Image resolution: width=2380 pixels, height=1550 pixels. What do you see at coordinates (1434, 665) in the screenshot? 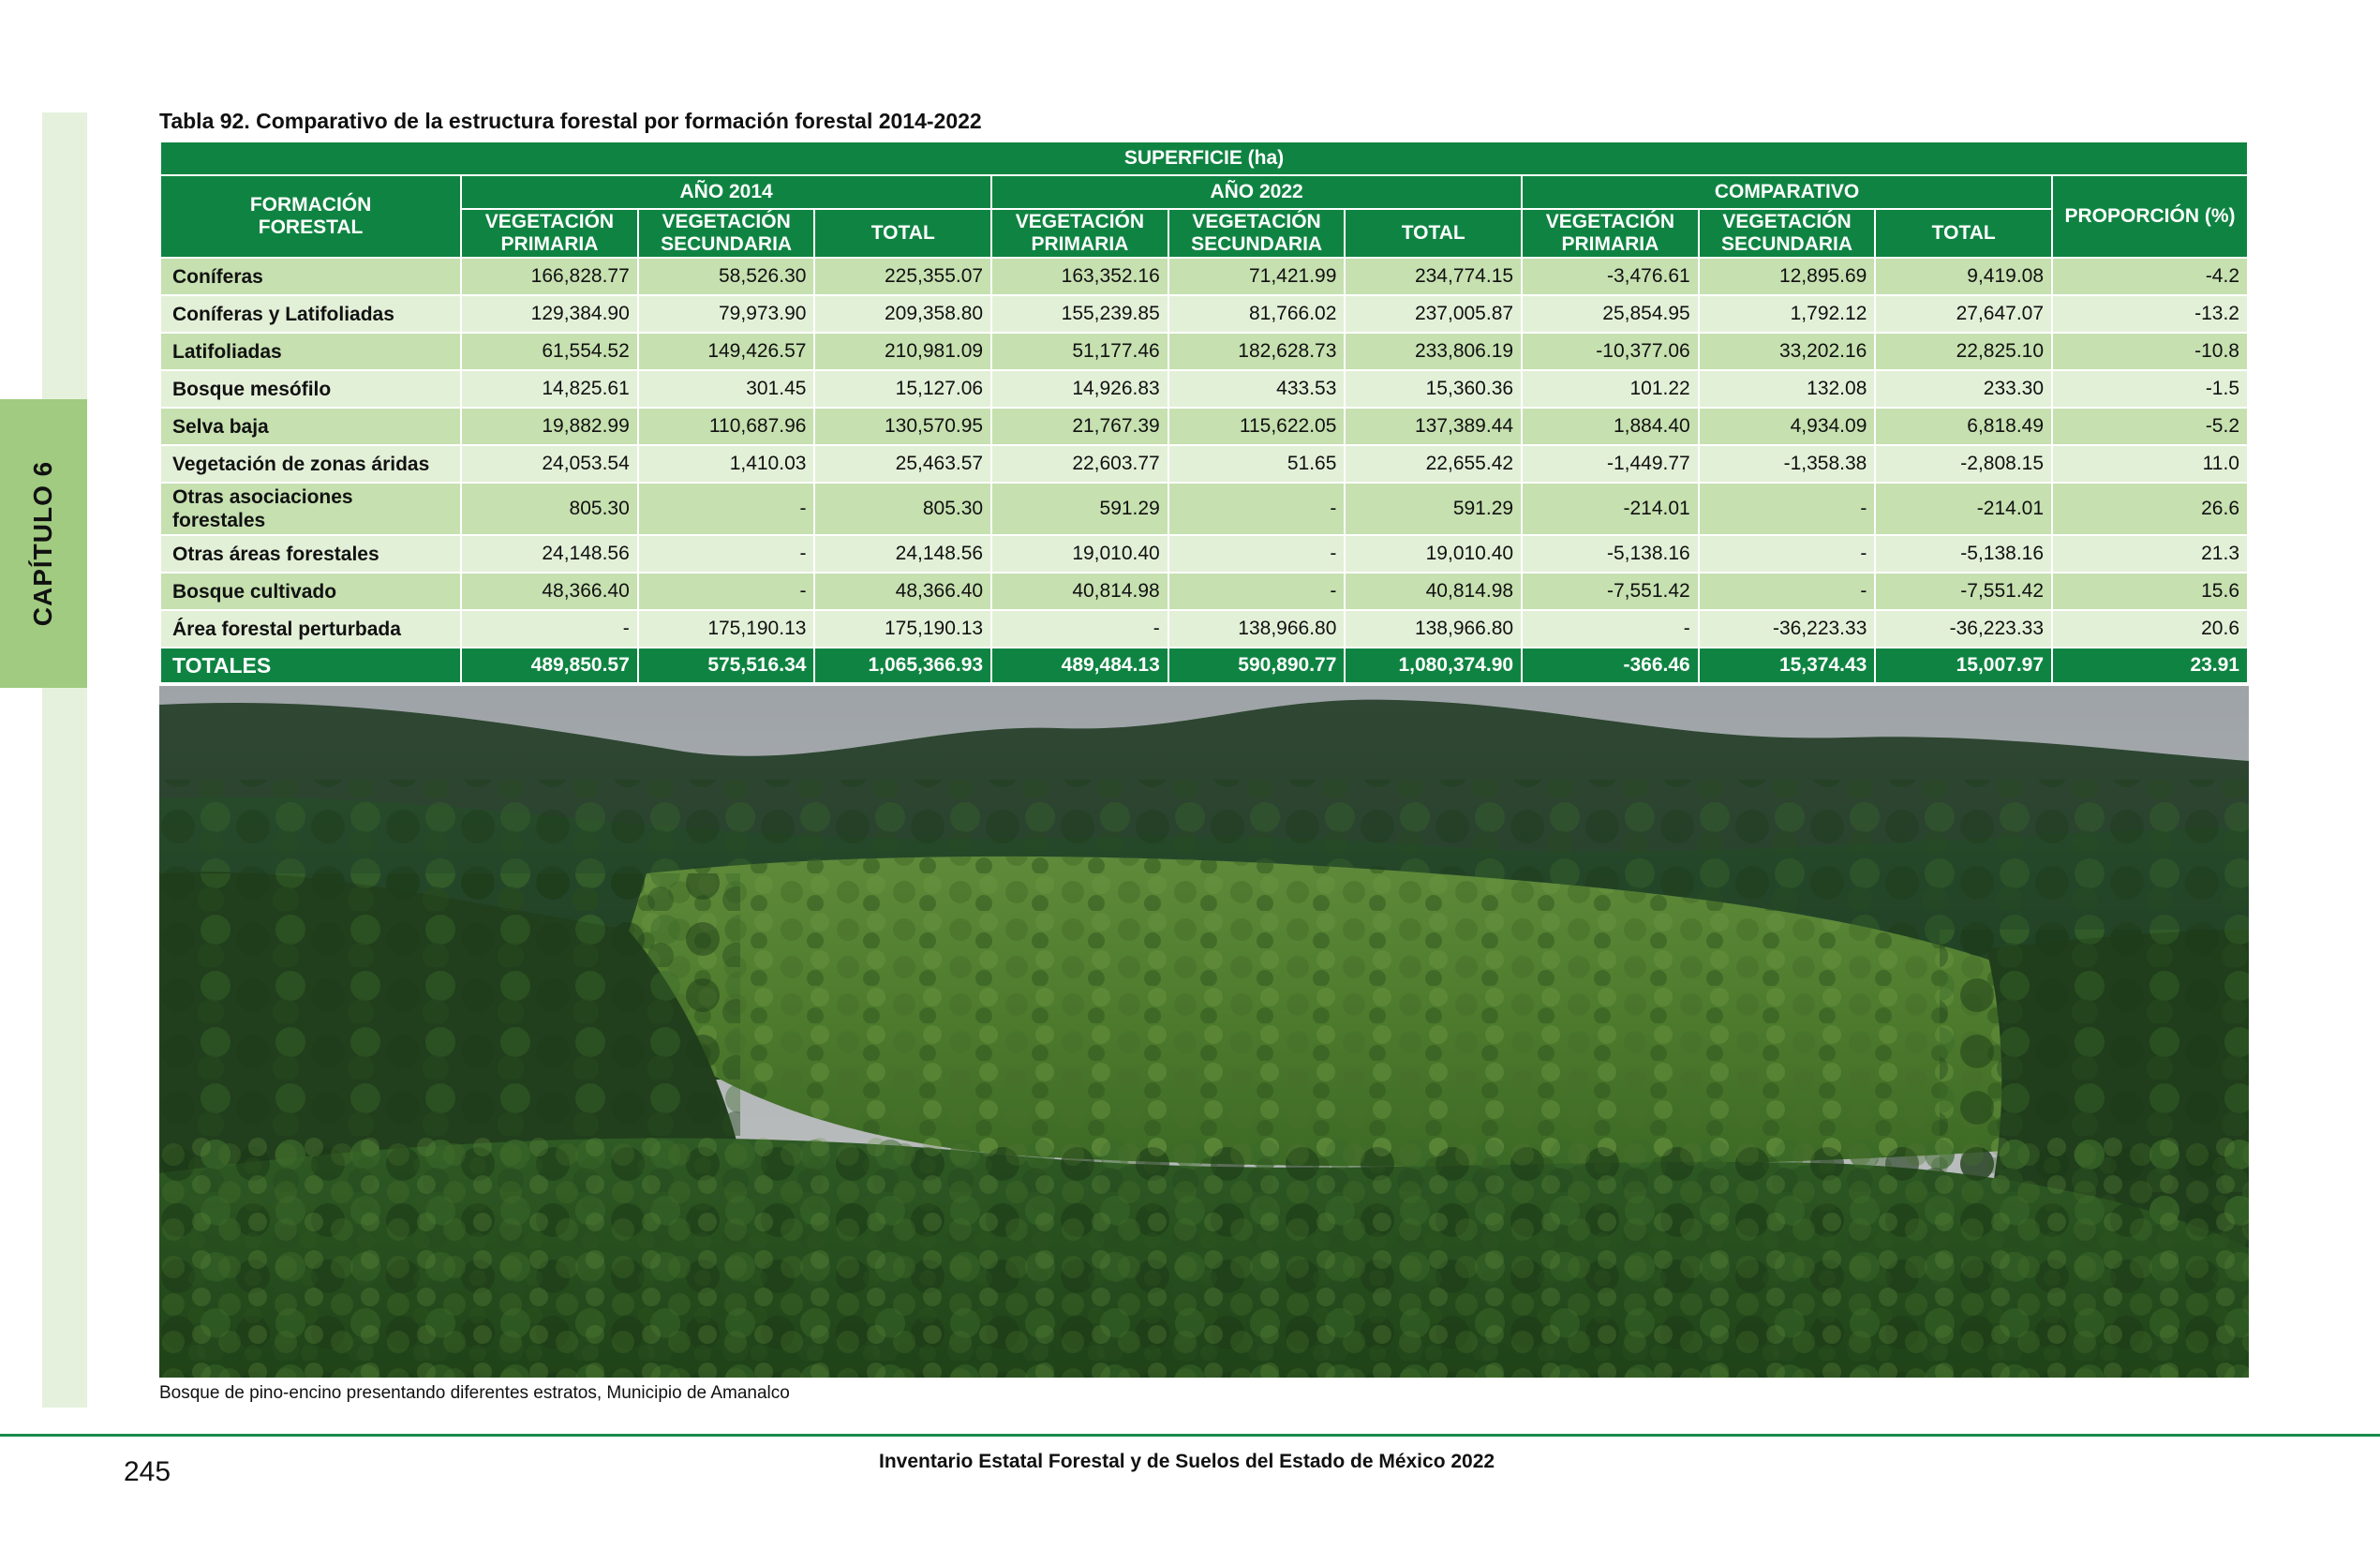
I see `total-cell: 1,080,374.90` at bounding box center [1434, 665].